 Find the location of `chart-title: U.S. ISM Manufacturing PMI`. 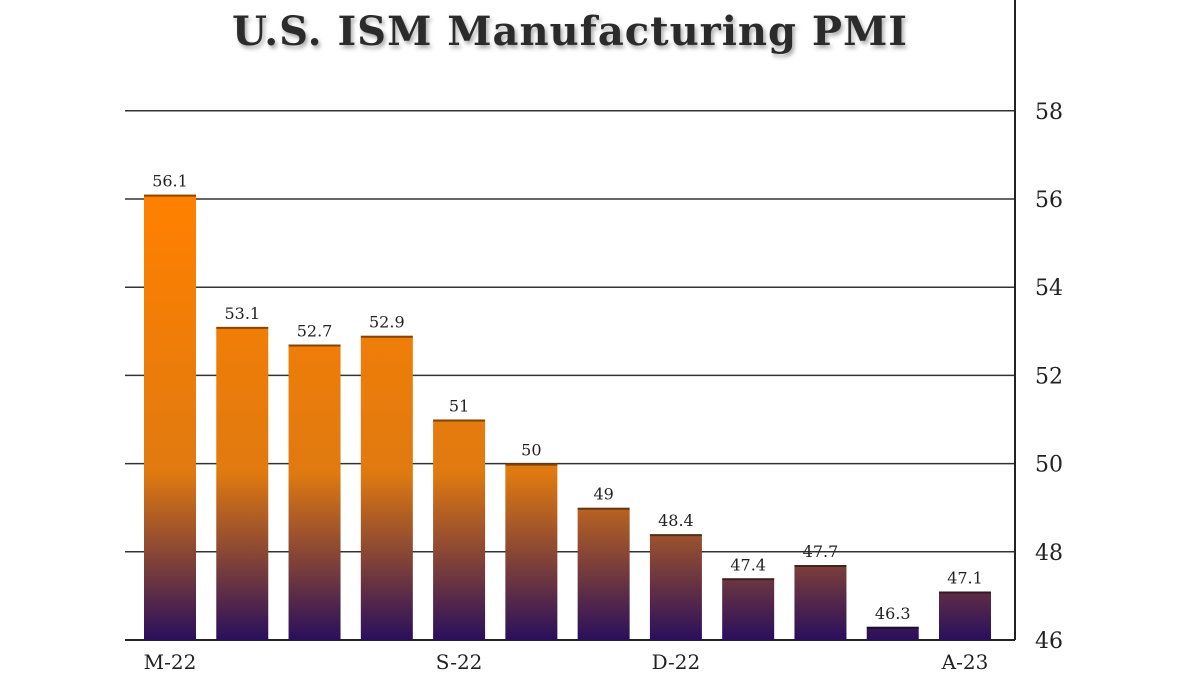

chart-title: U.S. ISM Manufacturing PMI is located at coordinates (570, 31).